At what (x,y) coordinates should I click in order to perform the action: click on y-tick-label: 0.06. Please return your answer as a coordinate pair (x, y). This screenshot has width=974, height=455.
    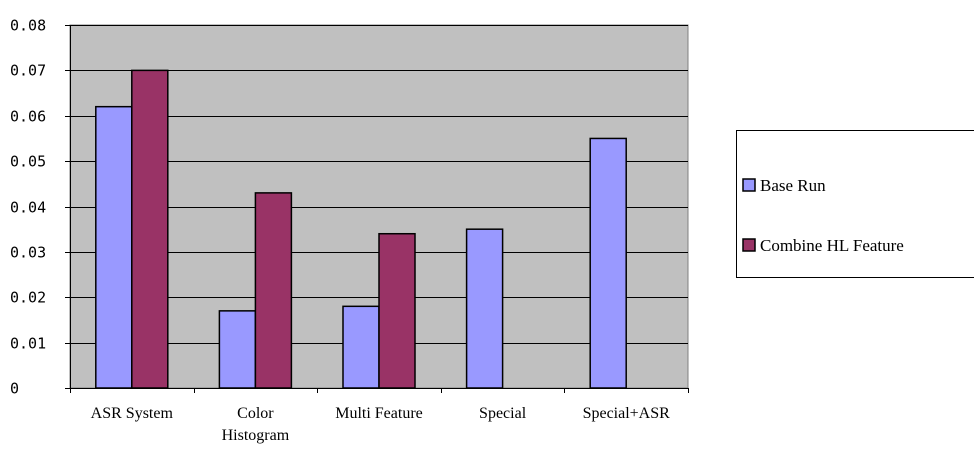
    Looking at the image, I should click on (28, 117).